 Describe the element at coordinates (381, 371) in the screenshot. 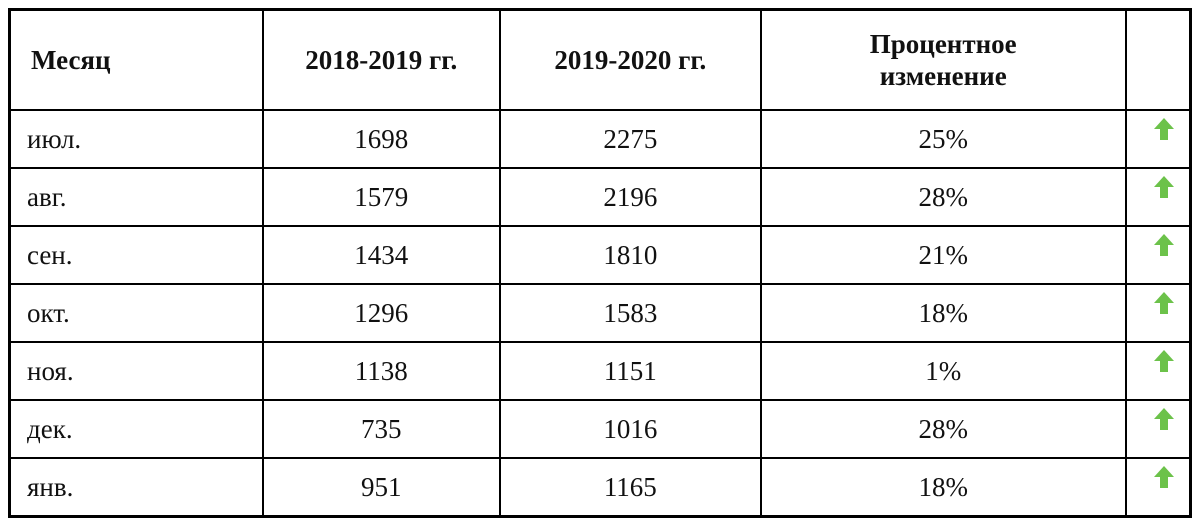

I see `table-cell: 1138` at that location.